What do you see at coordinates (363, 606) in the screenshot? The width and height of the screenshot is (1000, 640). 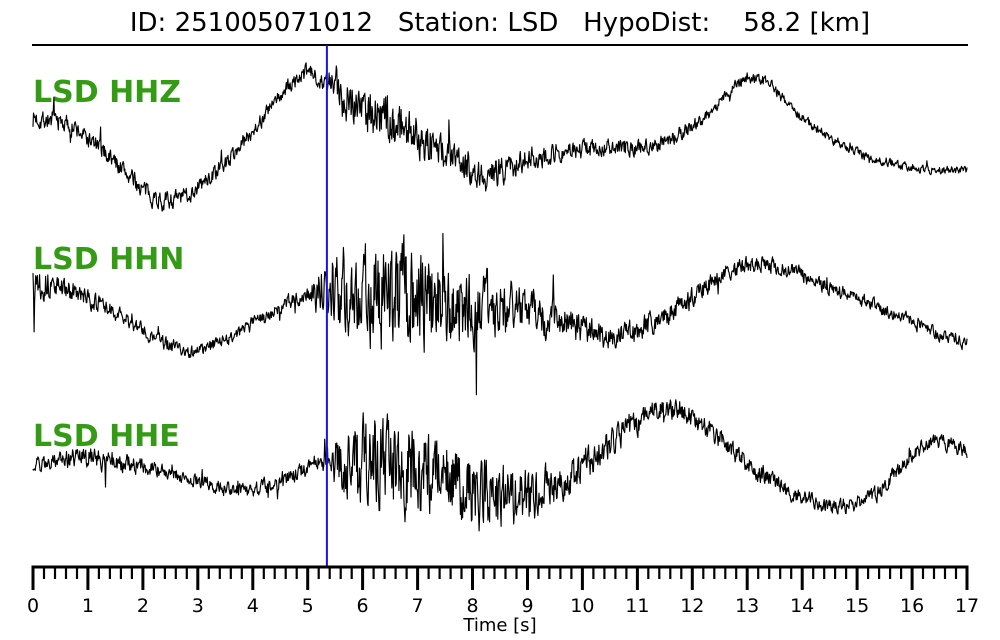 I see `x-axis-tick-label: 6` at bounding box center [363, 606].